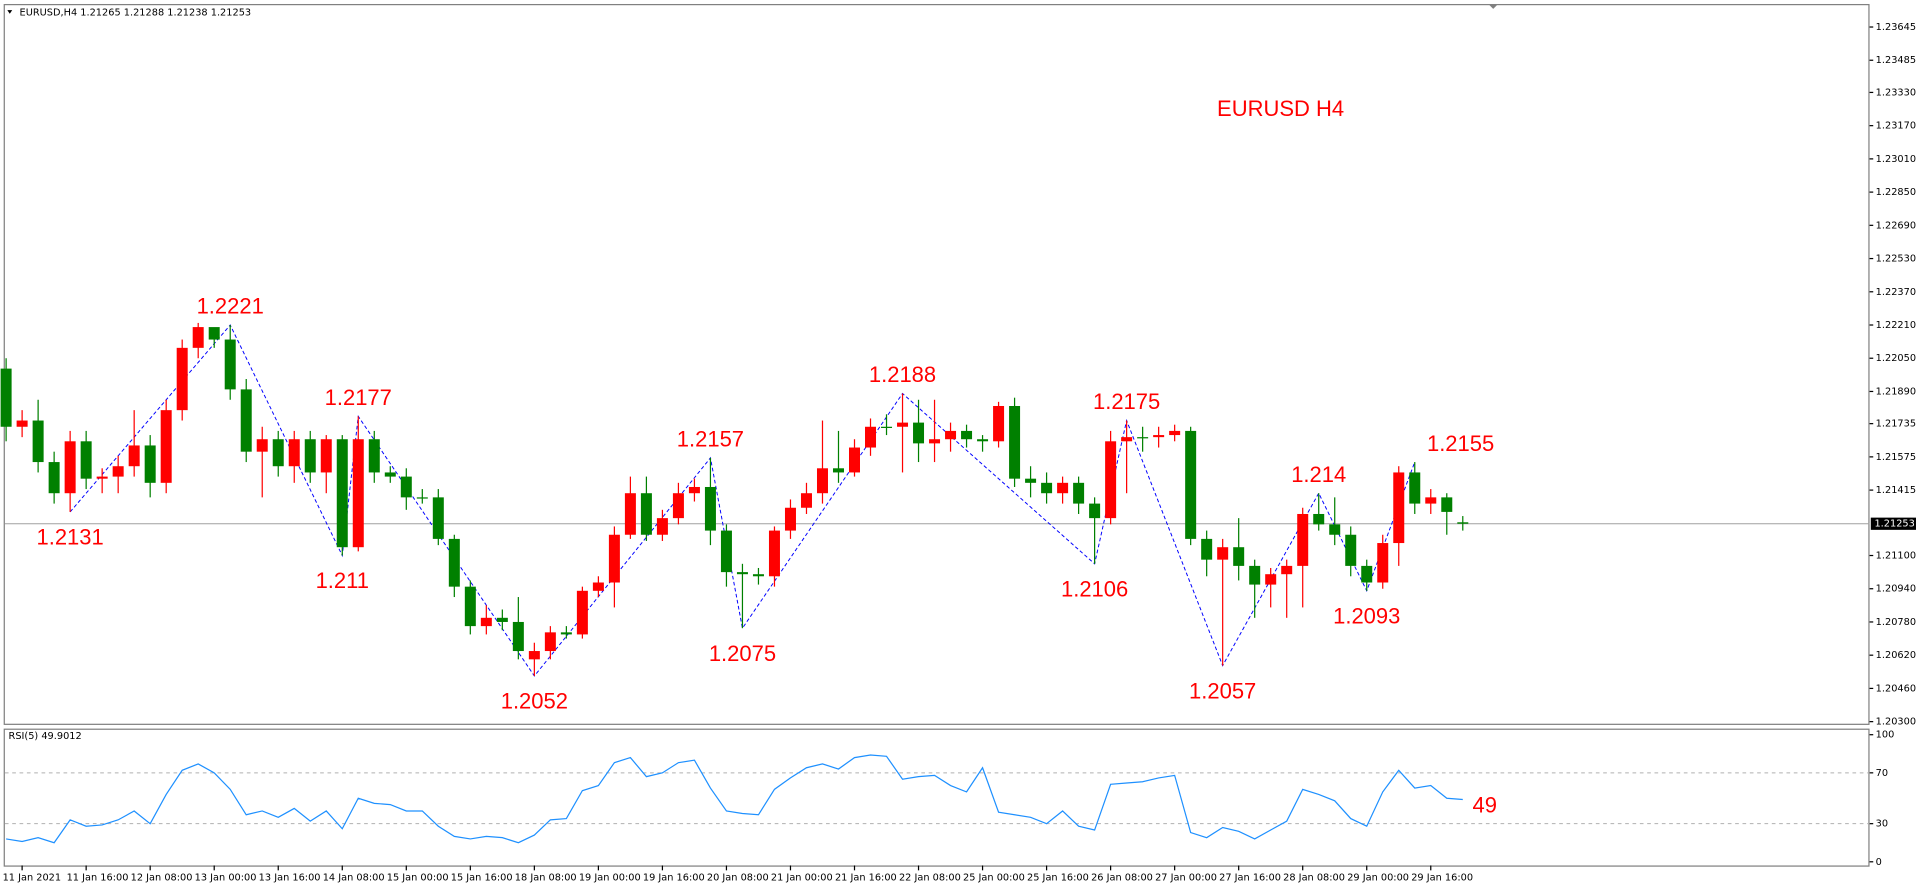  What do you see at coordinates (734, 799) in the screenshot?
I see `rsi-line` at bounding box center [734, 799].